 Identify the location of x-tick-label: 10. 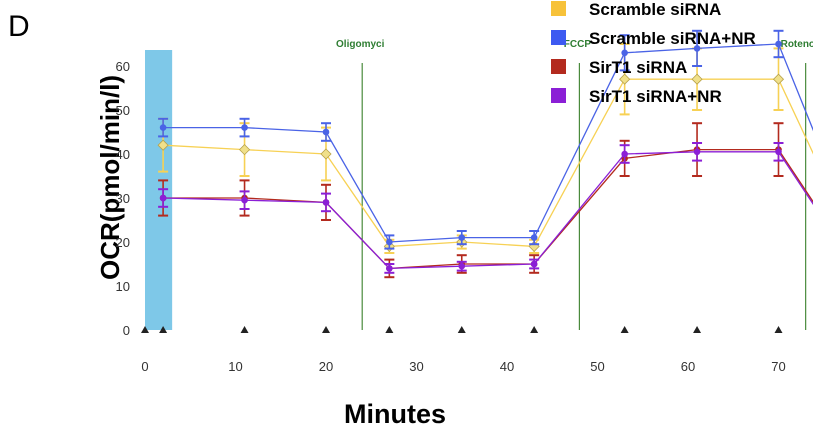
(235, 366).